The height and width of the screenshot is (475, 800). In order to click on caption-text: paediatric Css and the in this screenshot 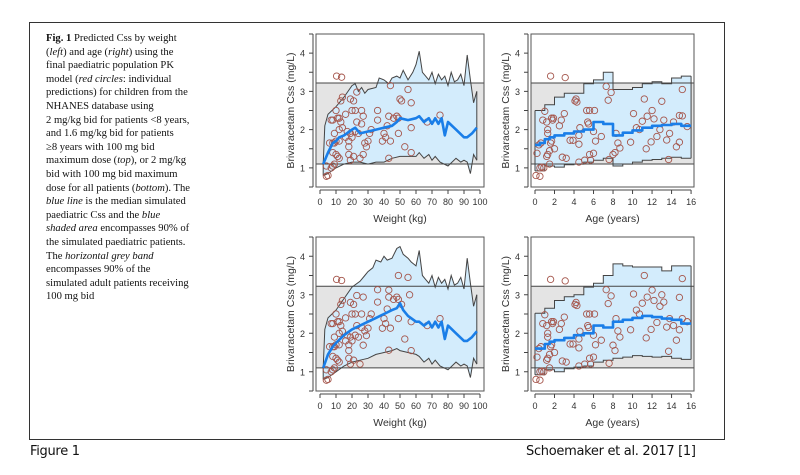, I will do `click(94, 215)`.